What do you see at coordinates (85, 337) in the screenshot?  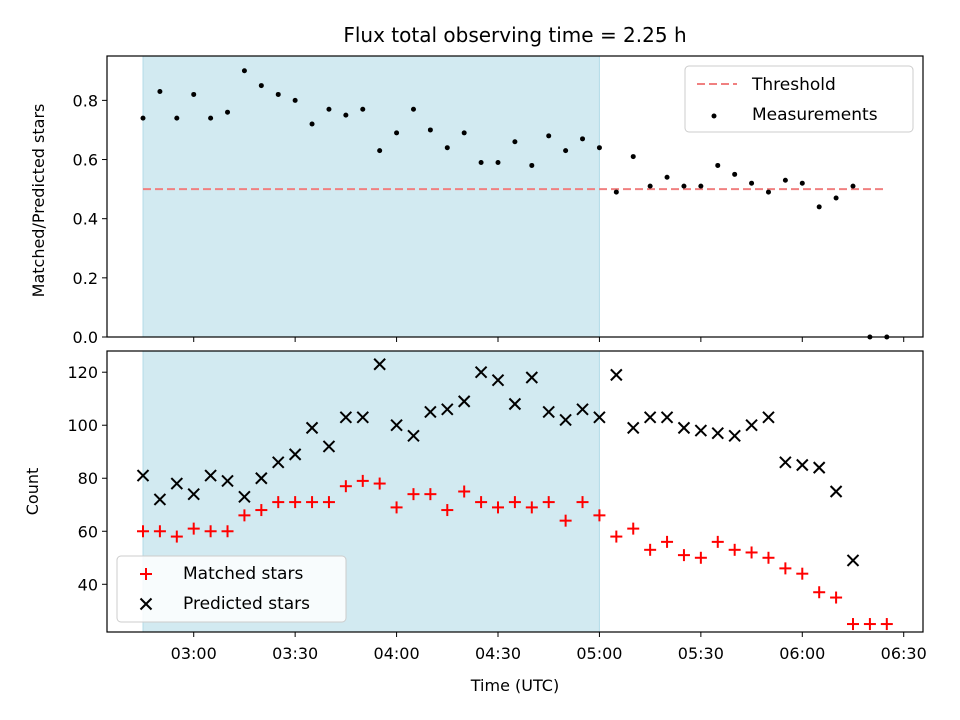 I see `top-y-tick-label: 0.0` at bounding box center [85, 337].